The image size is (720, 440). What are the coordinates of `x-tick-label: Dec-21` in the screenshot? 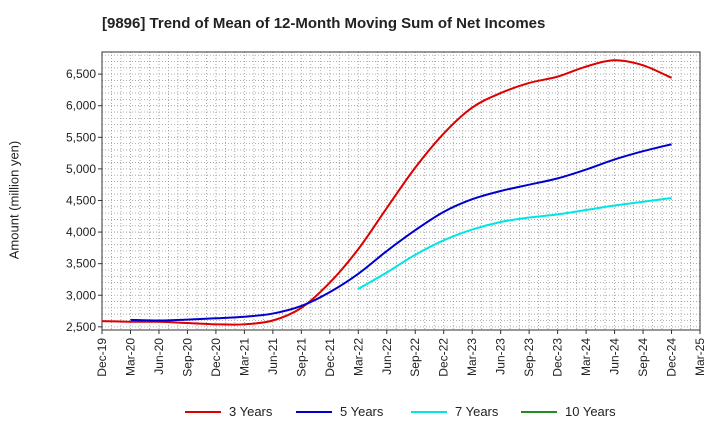 It's located at (330, 357).